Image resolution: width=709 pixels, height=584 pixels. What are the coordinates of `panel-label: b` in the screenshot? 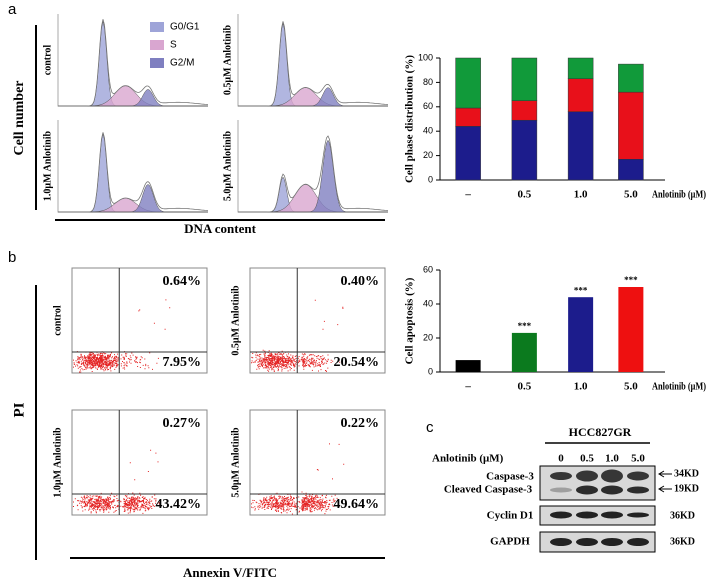 It's located at (12, 257).